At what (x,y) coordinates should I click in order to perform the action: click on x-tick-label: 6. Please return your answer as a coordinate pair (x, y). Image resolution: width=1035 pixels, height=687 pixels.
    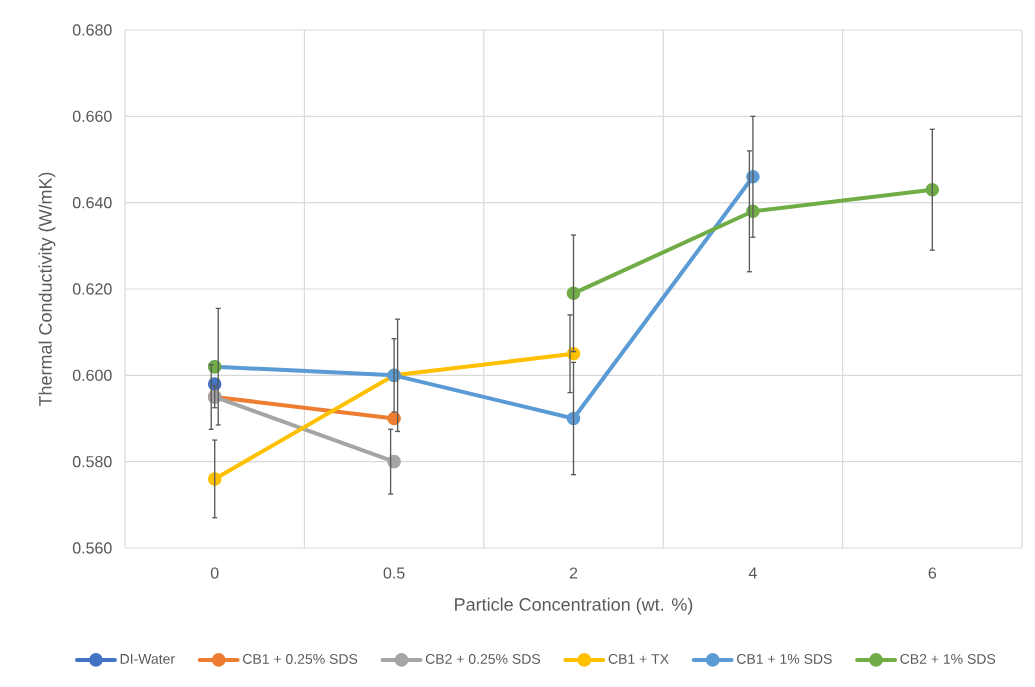
    Looking at the image, I should click on (932, 573).